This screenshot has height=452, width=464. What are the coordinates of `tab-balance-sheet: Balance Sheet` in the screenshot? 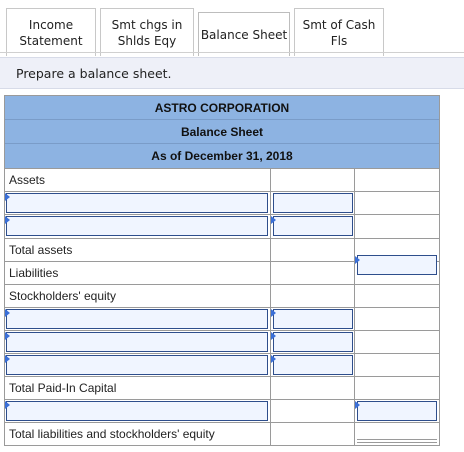 It's located at (244, 34).